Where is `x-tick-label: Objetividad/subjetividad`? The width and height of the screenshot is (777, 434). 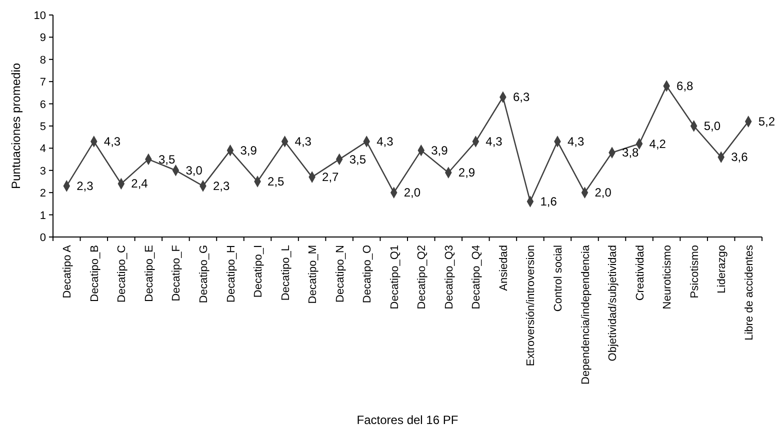 x-tick-label: Objetividad/subjetividad is located at coordinates (613, 303).